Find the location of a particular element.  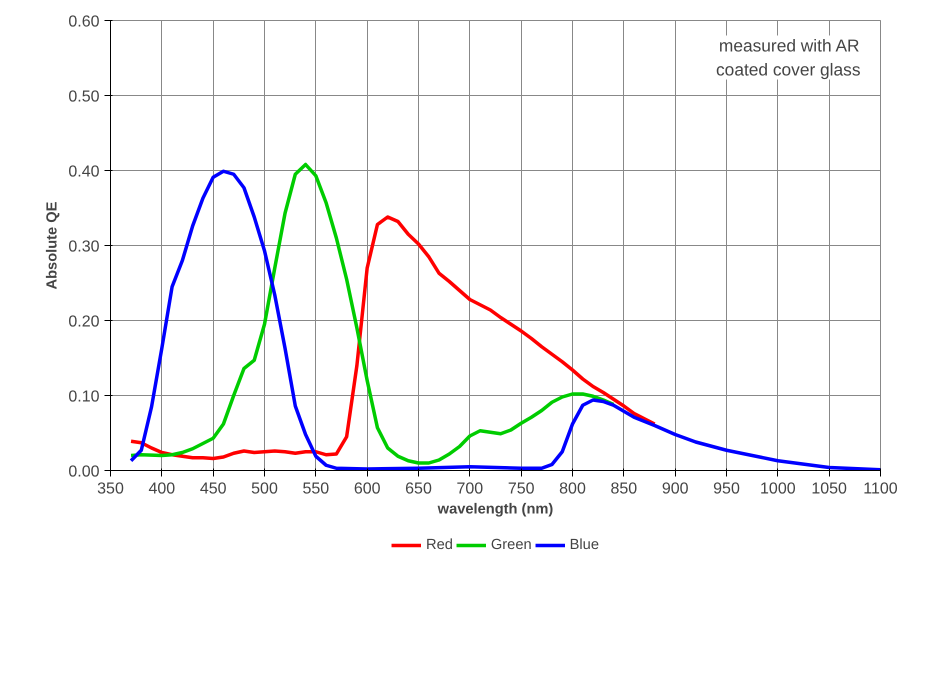

y-tick-label: 0.10 is located at coordinates (84, 397).